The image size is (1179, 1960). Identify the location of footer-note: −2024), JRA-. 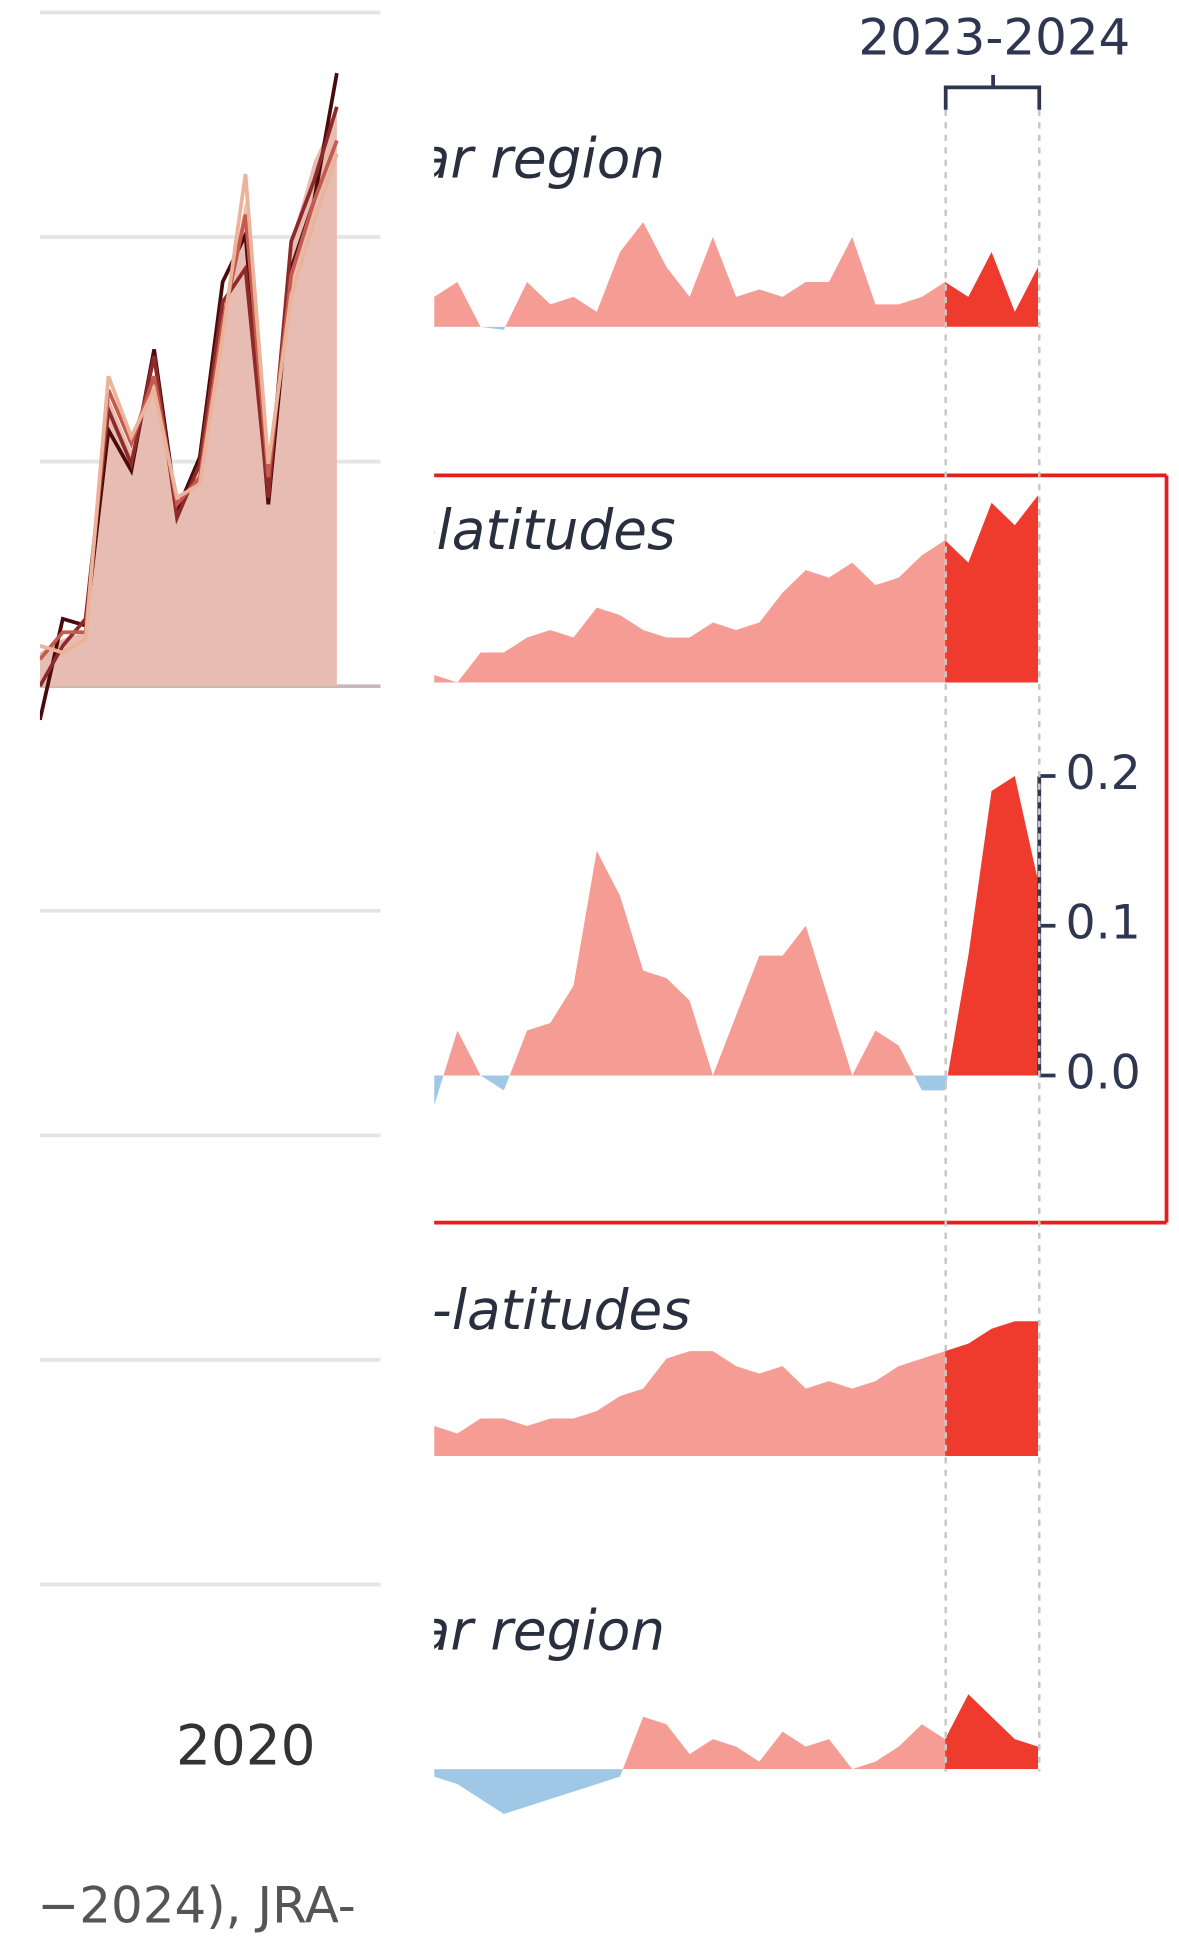
(196, 1905).